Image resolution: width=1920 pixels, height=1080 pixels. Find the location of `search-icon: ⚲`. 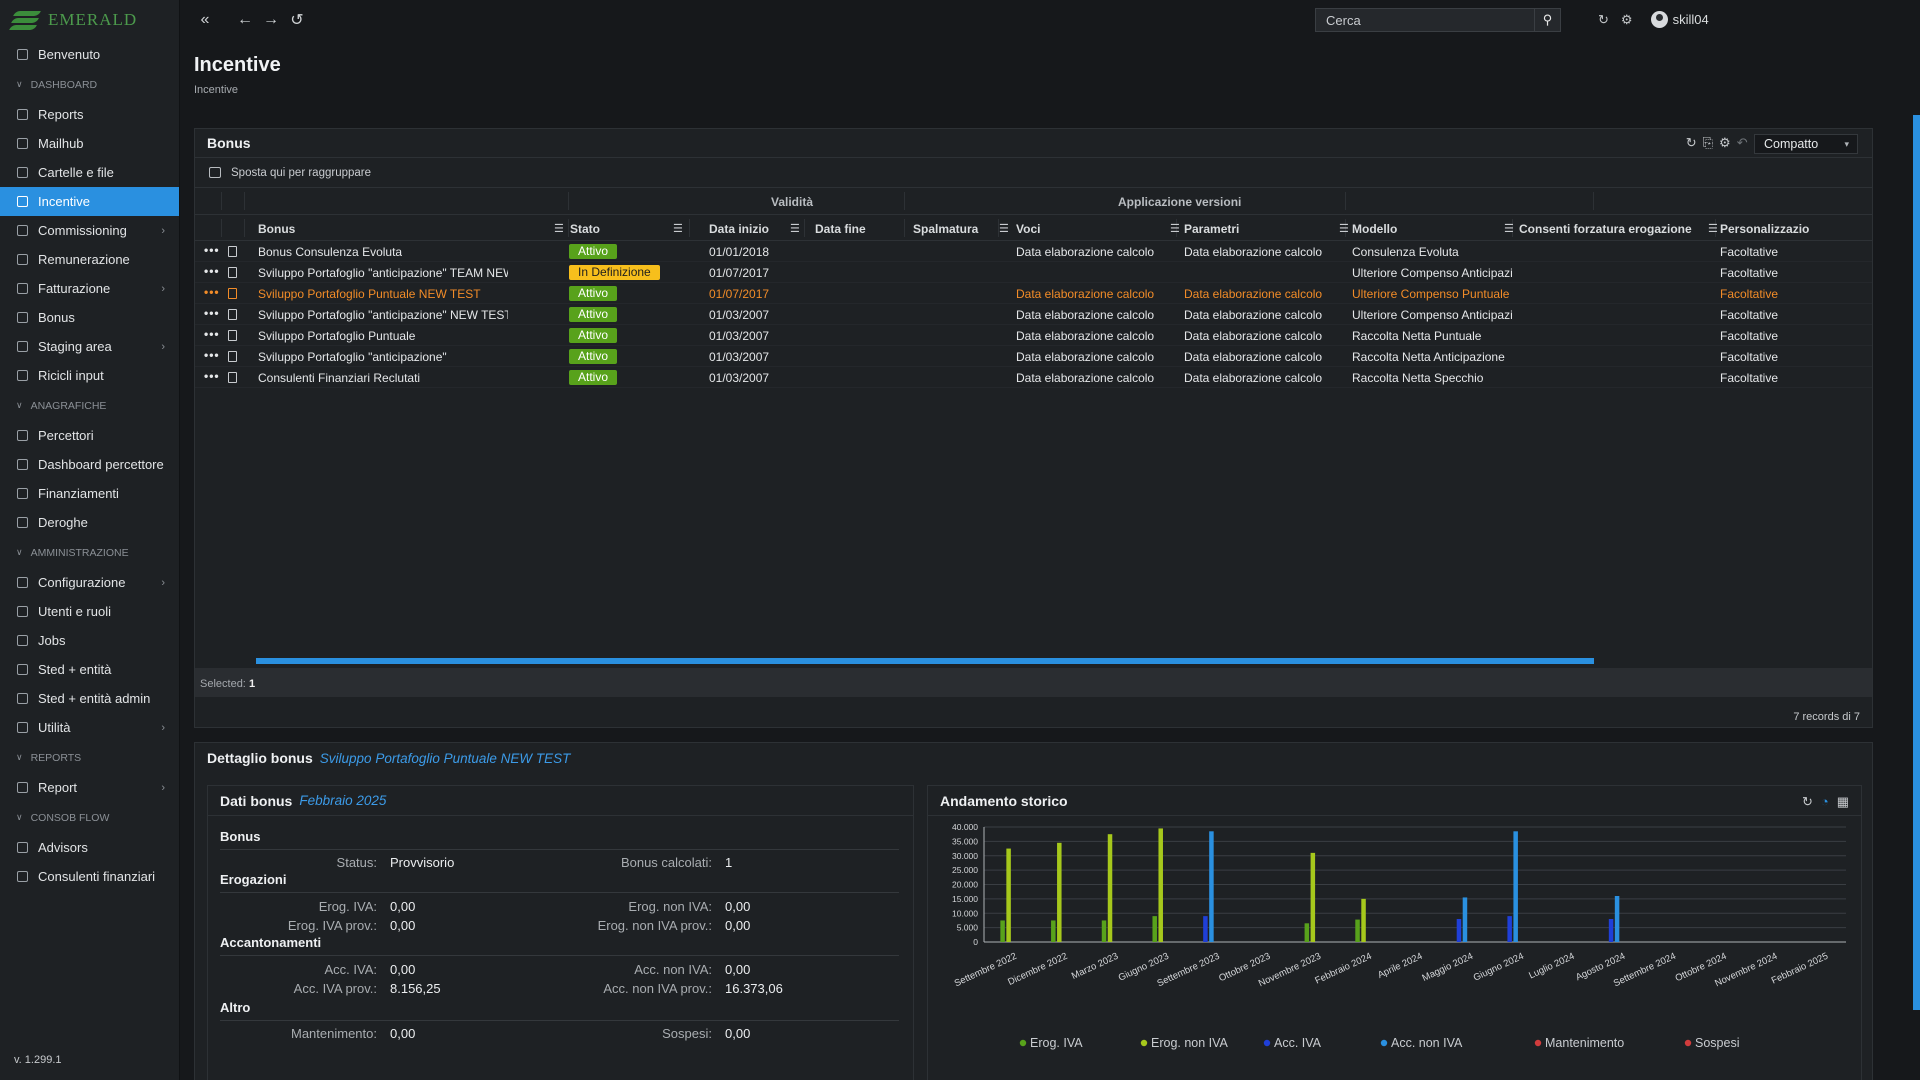

search-icon: ⚲ is located at coordinates (1547, 20).